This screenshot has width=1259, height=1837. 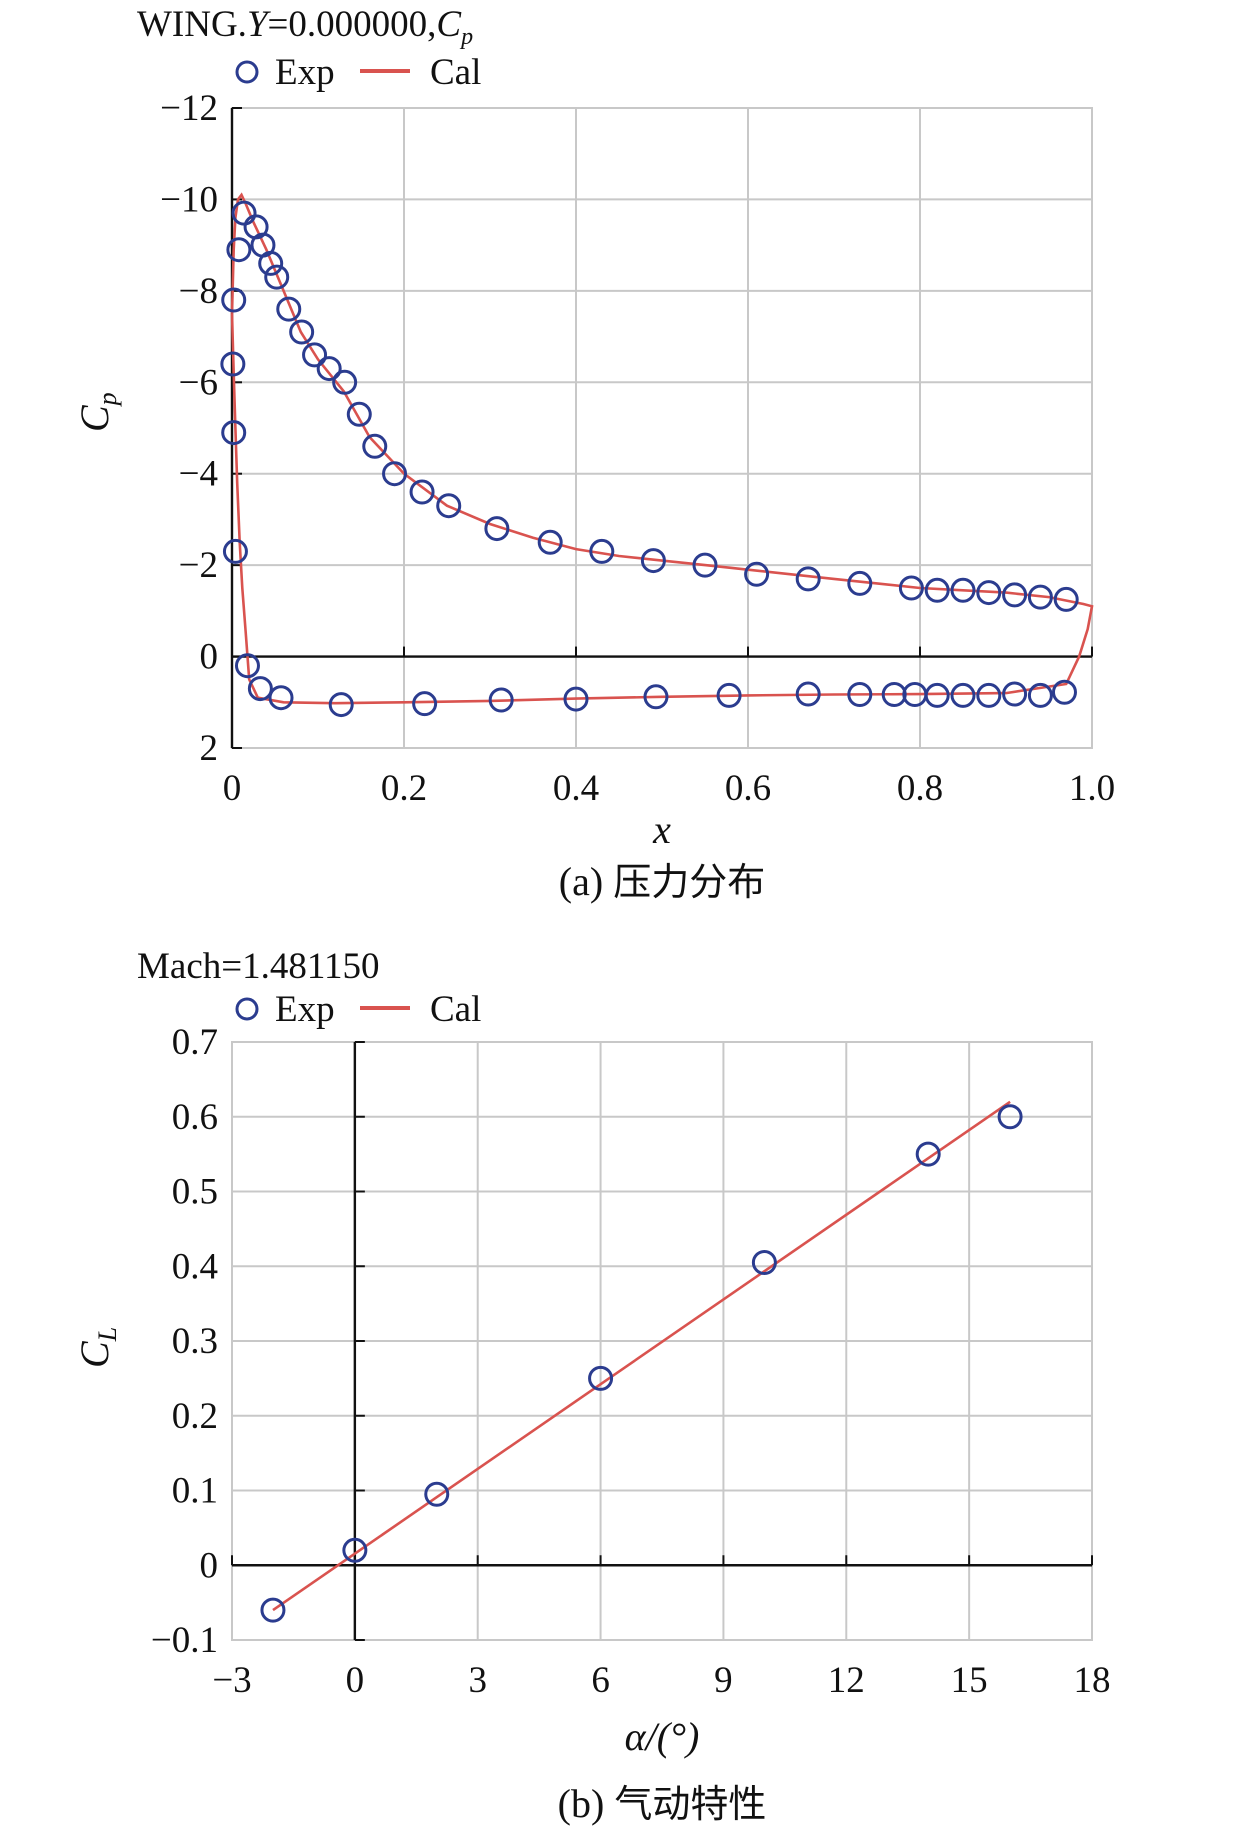 What do you see at coordinates (195, 1491) in the screenshot?
I see `y-tick-label: 0.1` at bounding box center [195, 1491].